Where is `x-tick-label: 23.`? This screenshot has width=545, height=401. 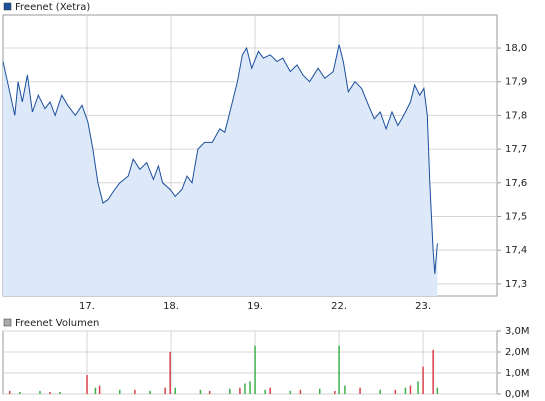 x-tick-label: 23. is located at coordinates (423, 306).